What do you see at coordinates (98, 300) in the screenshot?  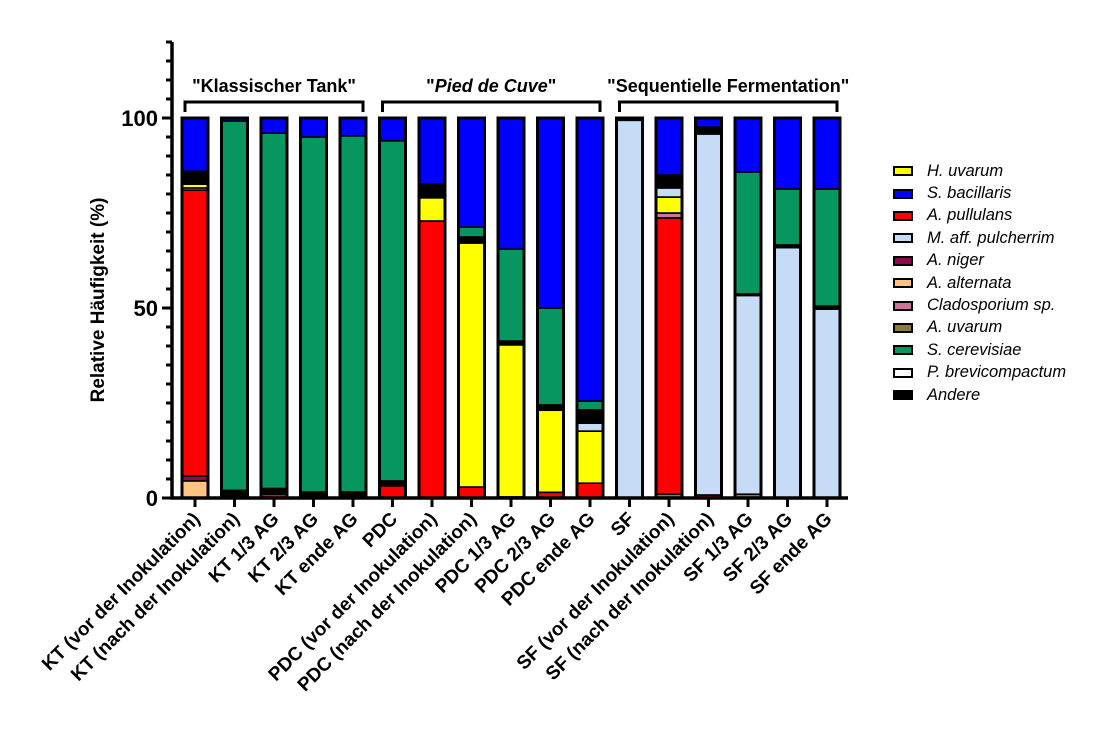 I see `y-axis-label: Relative Häufigkeit (%)` at bounding box center [98, 300].